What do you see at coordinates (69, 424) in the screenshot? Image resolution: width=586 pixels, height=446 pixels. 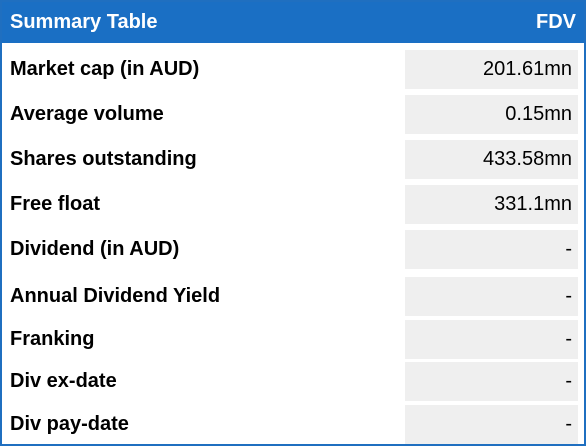 I see `row-label: Div pay-date` at bounding box center [69, 424].